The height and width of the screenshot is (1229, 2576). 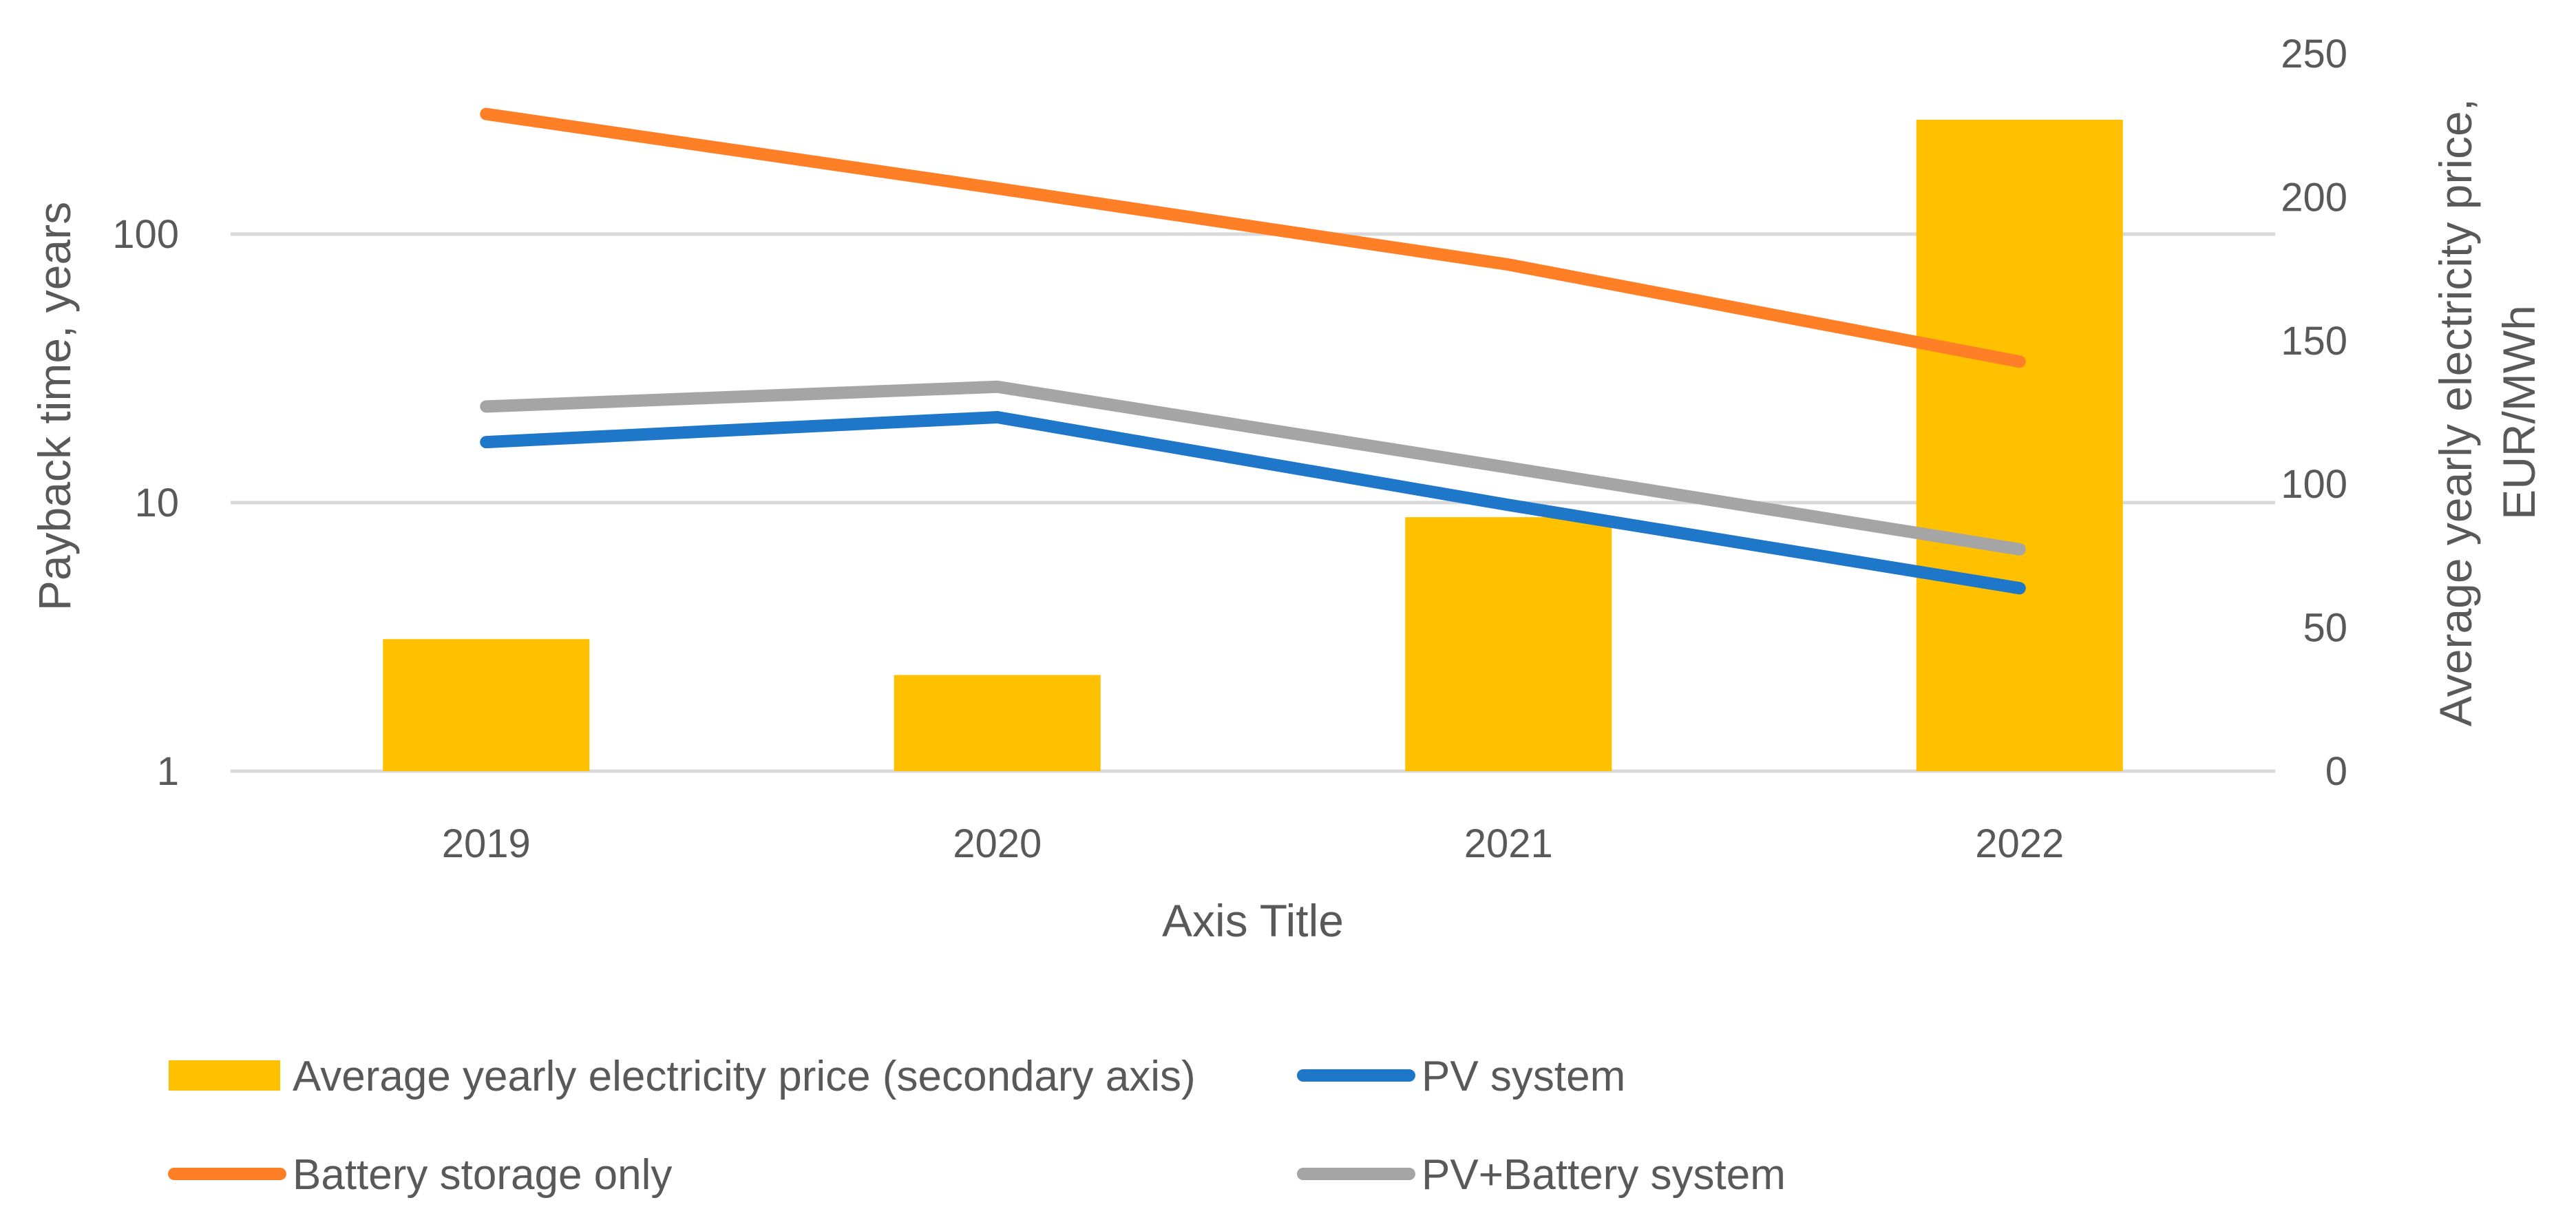 I want to click on bar-2022, so click(x=2020, y=445).